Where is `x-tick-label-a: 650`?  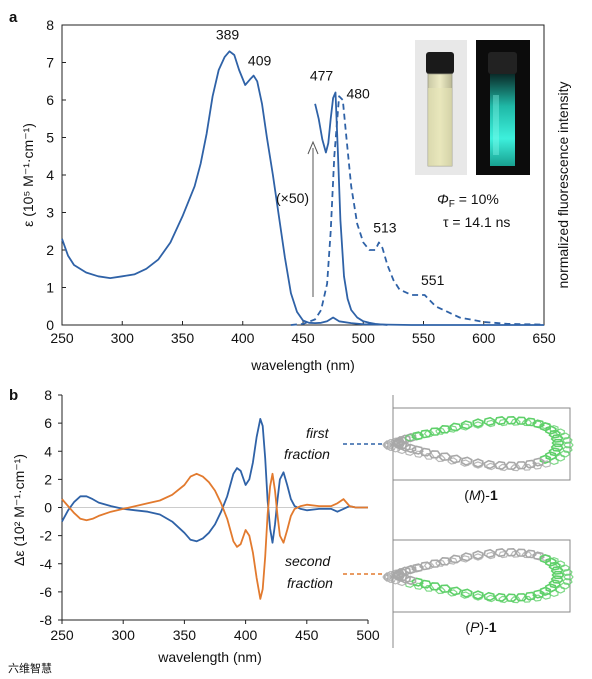 x-tick-label-a: 650 is located at coordinates (544, 338).